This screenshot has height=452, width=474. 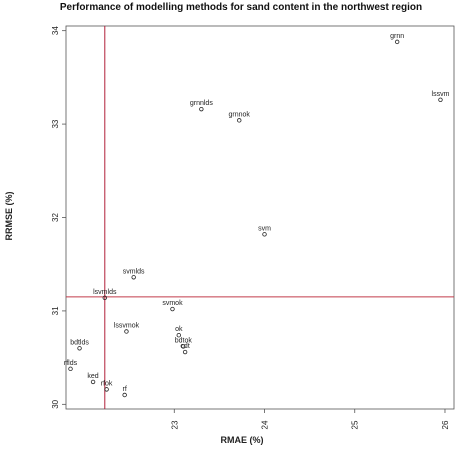 What do you see at coordinates (55, 123) in the screenshot?
I see `y-tick-label: 33` at bounding box center [55, 123].